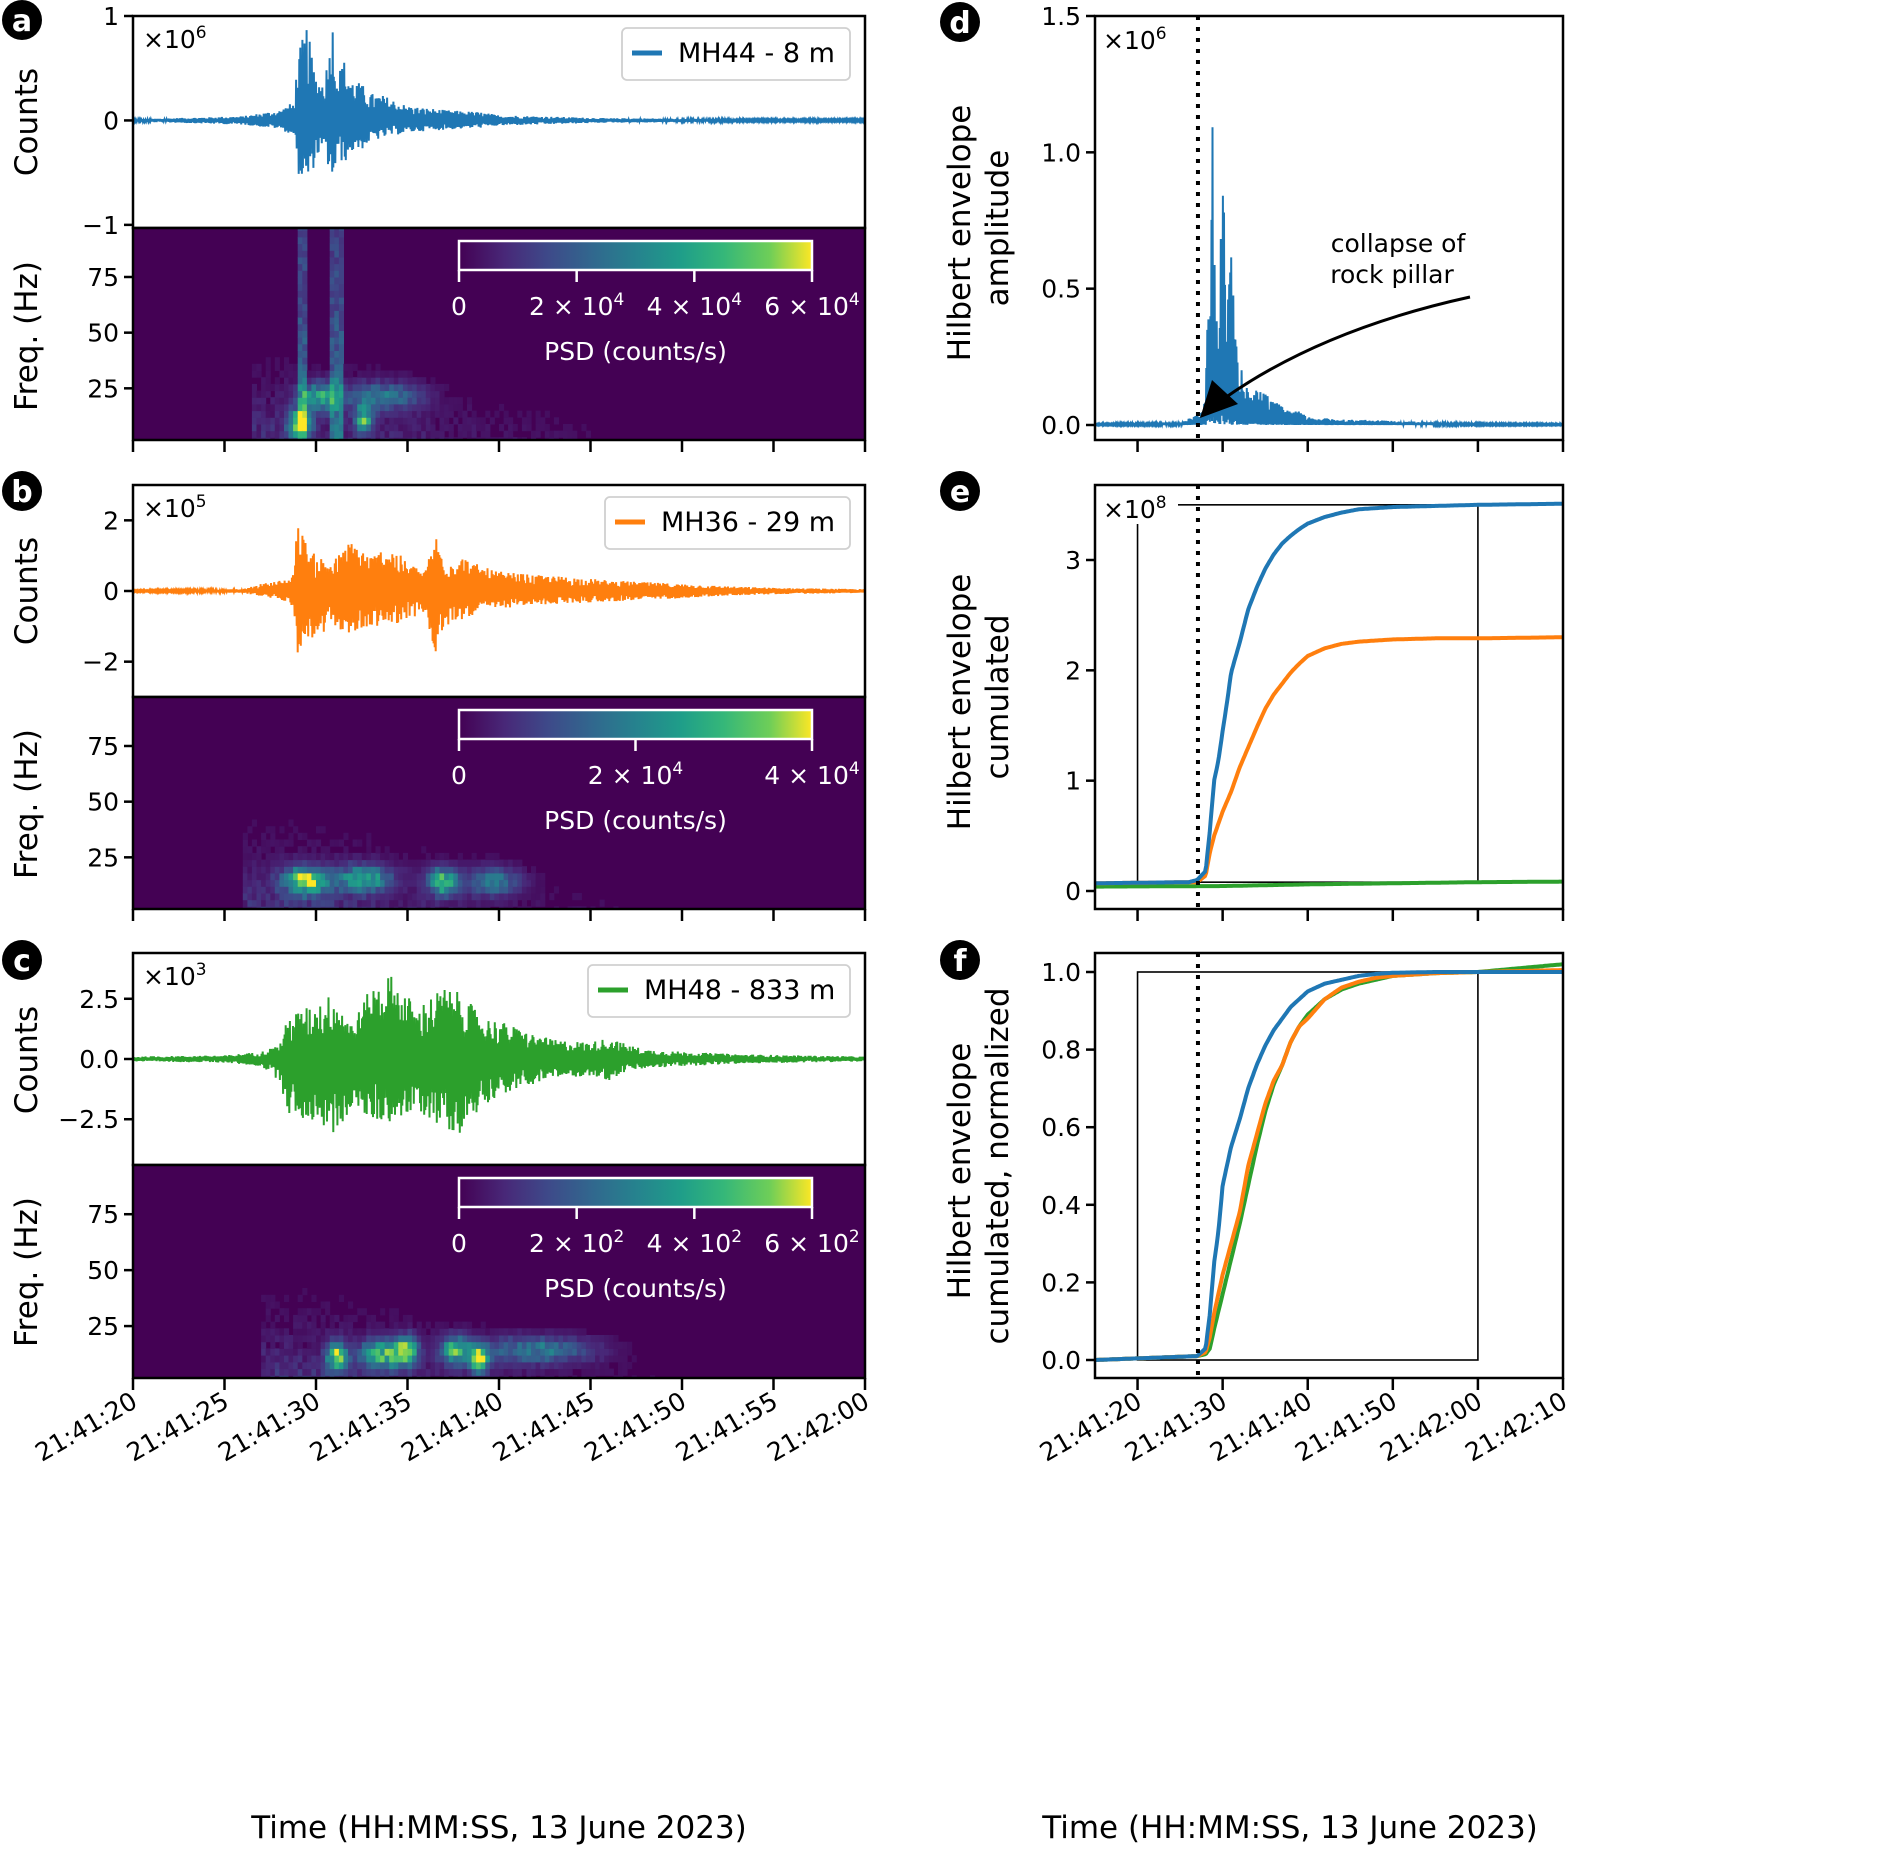 This screenshot has width=1890, height=1853. What do you see at coordinates (1061, 16) in the screenshot?
I see `ytick-label: 1.5` at bounding box center [1061, 16].